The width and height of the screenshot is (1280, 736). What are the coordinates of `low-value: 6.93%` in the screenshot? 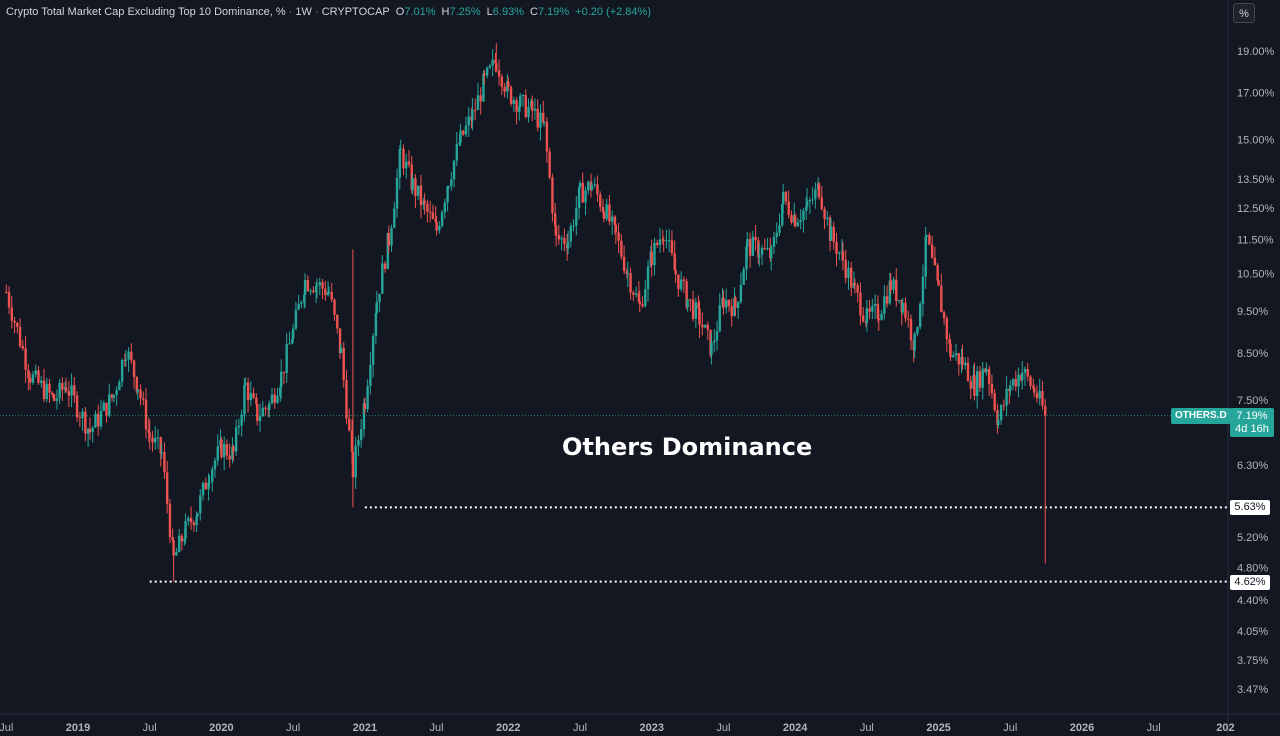 It's located at (508, 12).